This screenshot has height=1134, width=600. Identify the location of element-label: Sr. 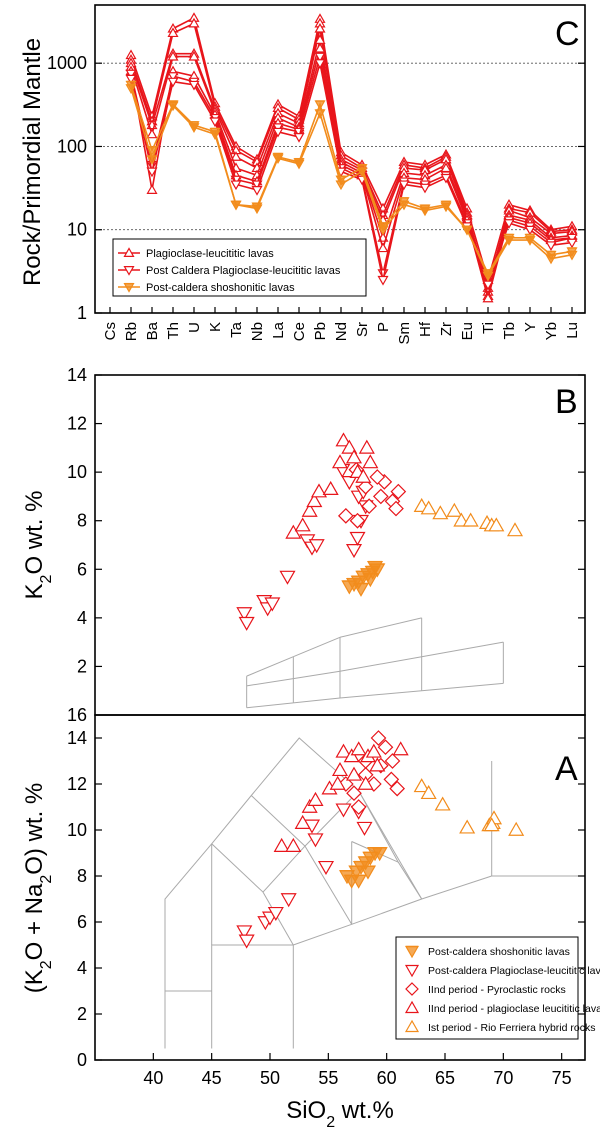
(362, 329).